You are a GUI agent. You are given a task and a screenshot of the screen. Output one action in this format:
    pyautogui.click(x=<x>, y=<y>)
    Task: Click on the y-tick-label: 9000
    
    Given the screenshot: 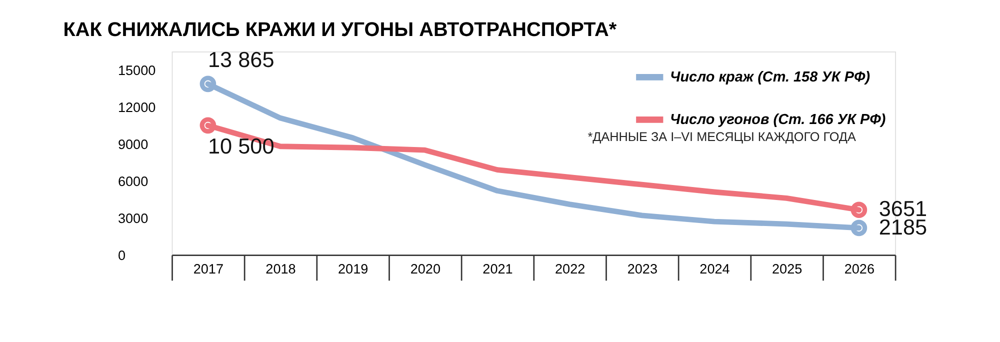 What is the action you would take?
    pyautogui.click(x=133, y=144)
    